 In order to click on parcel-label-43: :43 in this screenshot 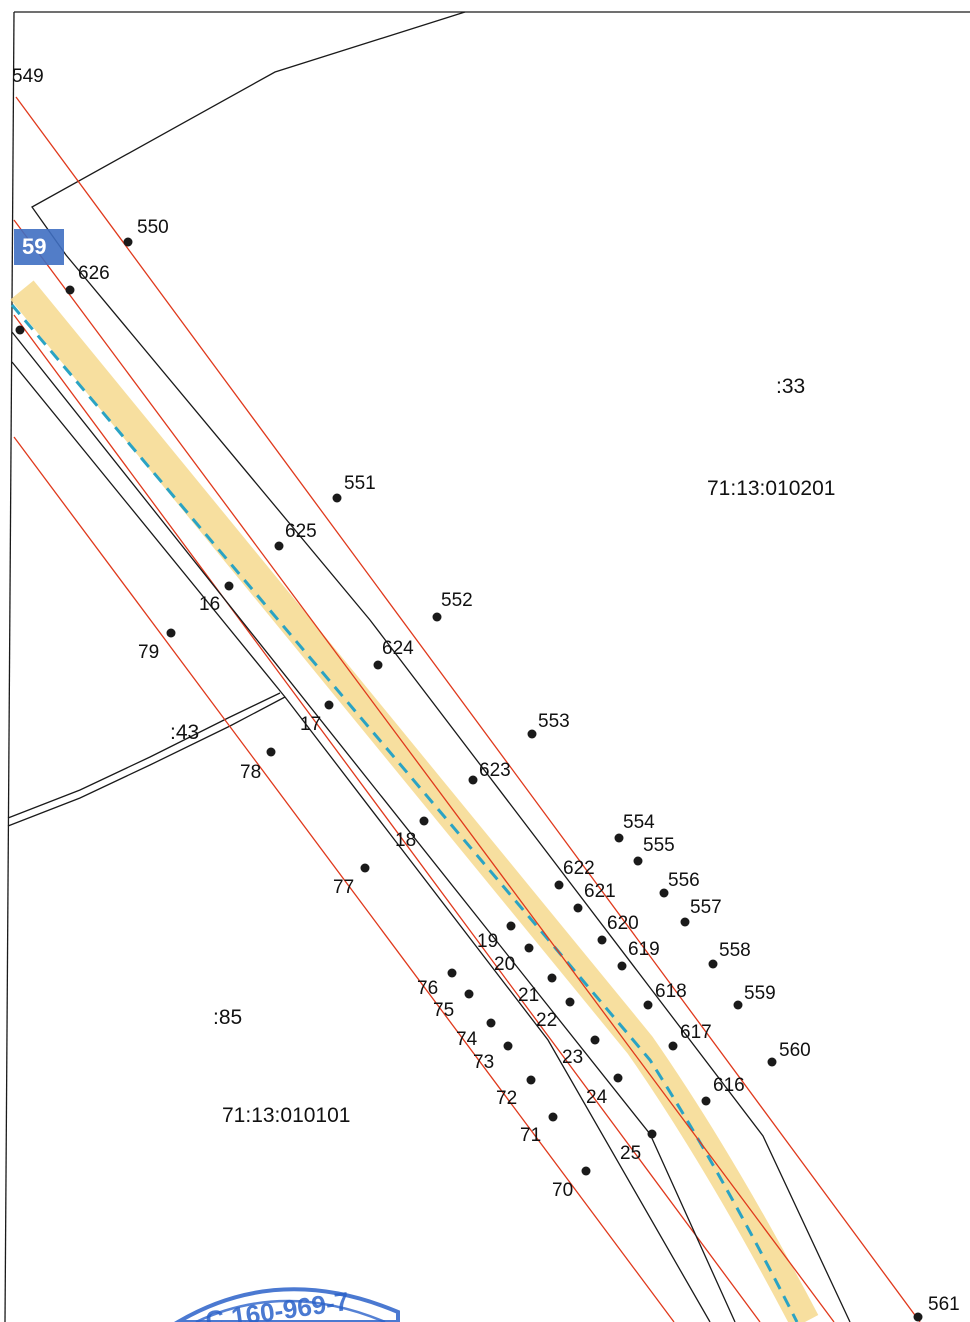, I will do `click(184, 732)`.